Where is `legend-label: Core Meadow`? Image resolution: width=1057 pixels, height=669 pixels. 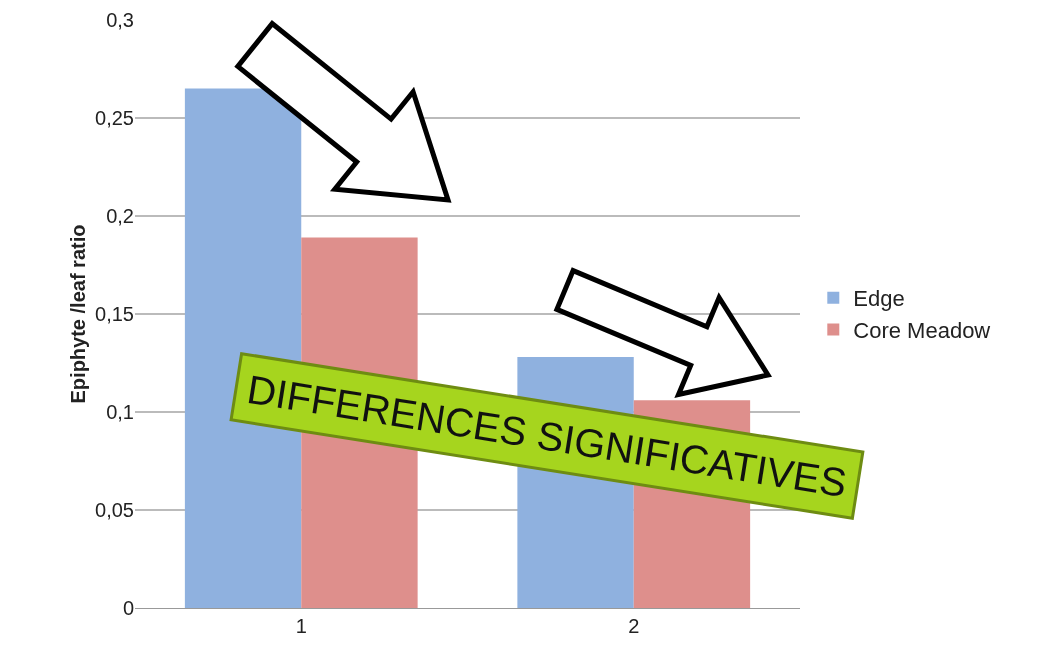
legend-label: Core Meadow is located at coordinates (922, 330).